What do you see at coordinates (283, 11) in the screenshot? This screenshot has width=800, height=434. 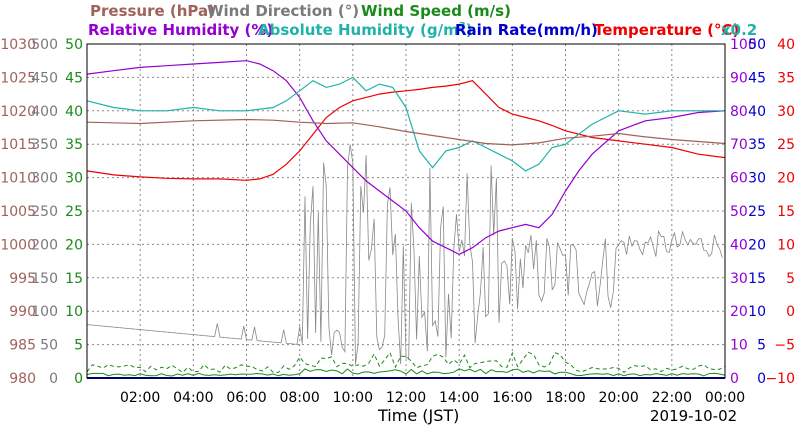 I see `legend-wind-direction: Wind Direction (°)` at bounding box center [283, 11].